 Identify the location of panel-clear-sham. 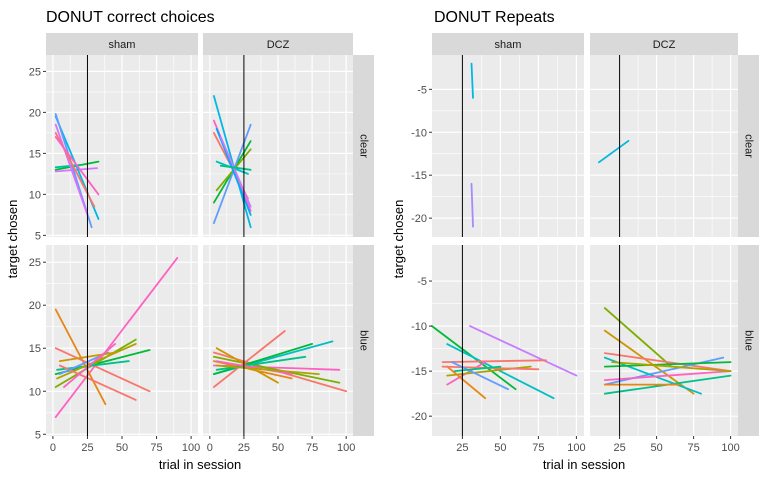
(122, 146).